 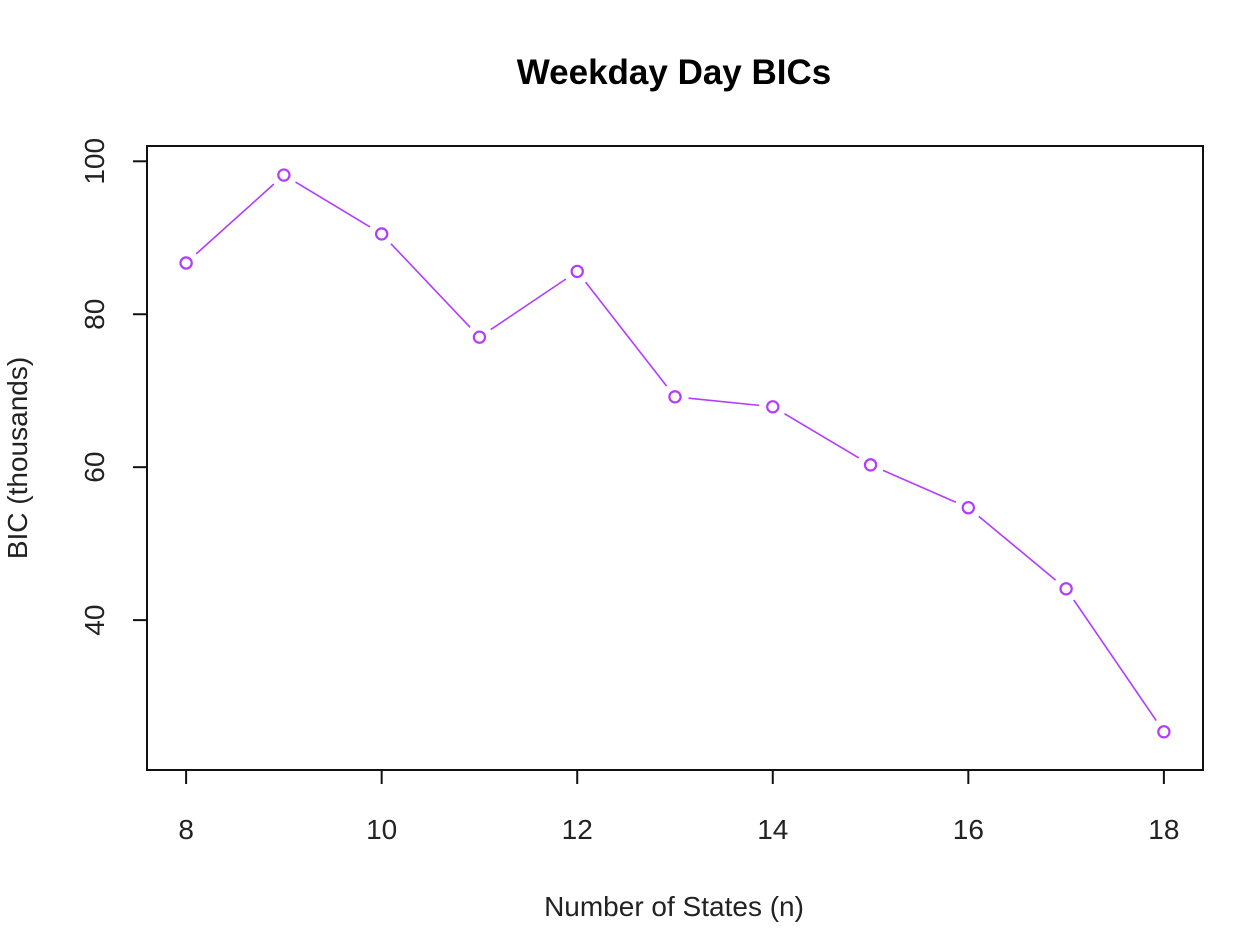 I want to click on y-tick-label: 60, so click(x=94, y=467).